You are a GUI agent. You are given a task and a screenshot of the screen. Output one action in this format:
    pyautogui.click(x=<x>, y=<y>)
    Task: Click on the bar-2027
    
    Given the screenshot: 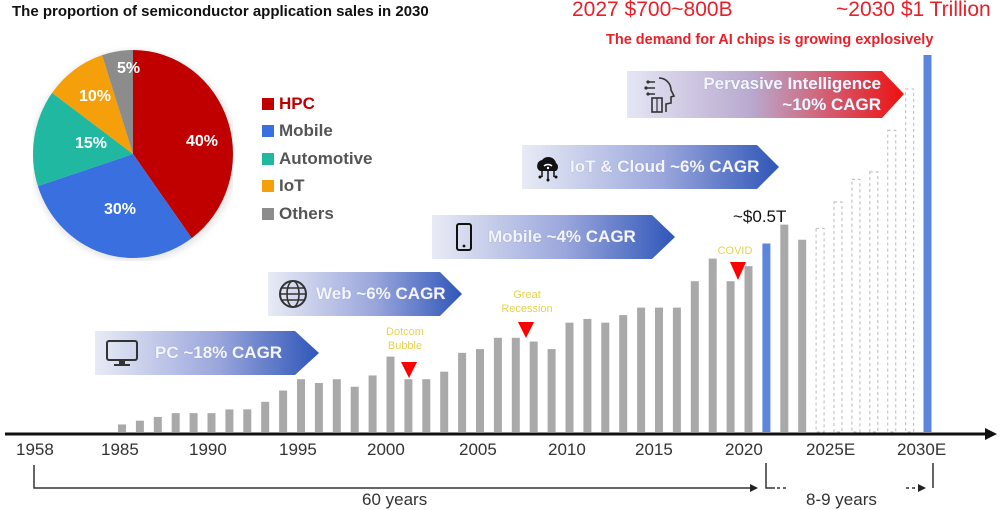 What is the action you would take?
    pyautogui.click(x=874, y=302)
    